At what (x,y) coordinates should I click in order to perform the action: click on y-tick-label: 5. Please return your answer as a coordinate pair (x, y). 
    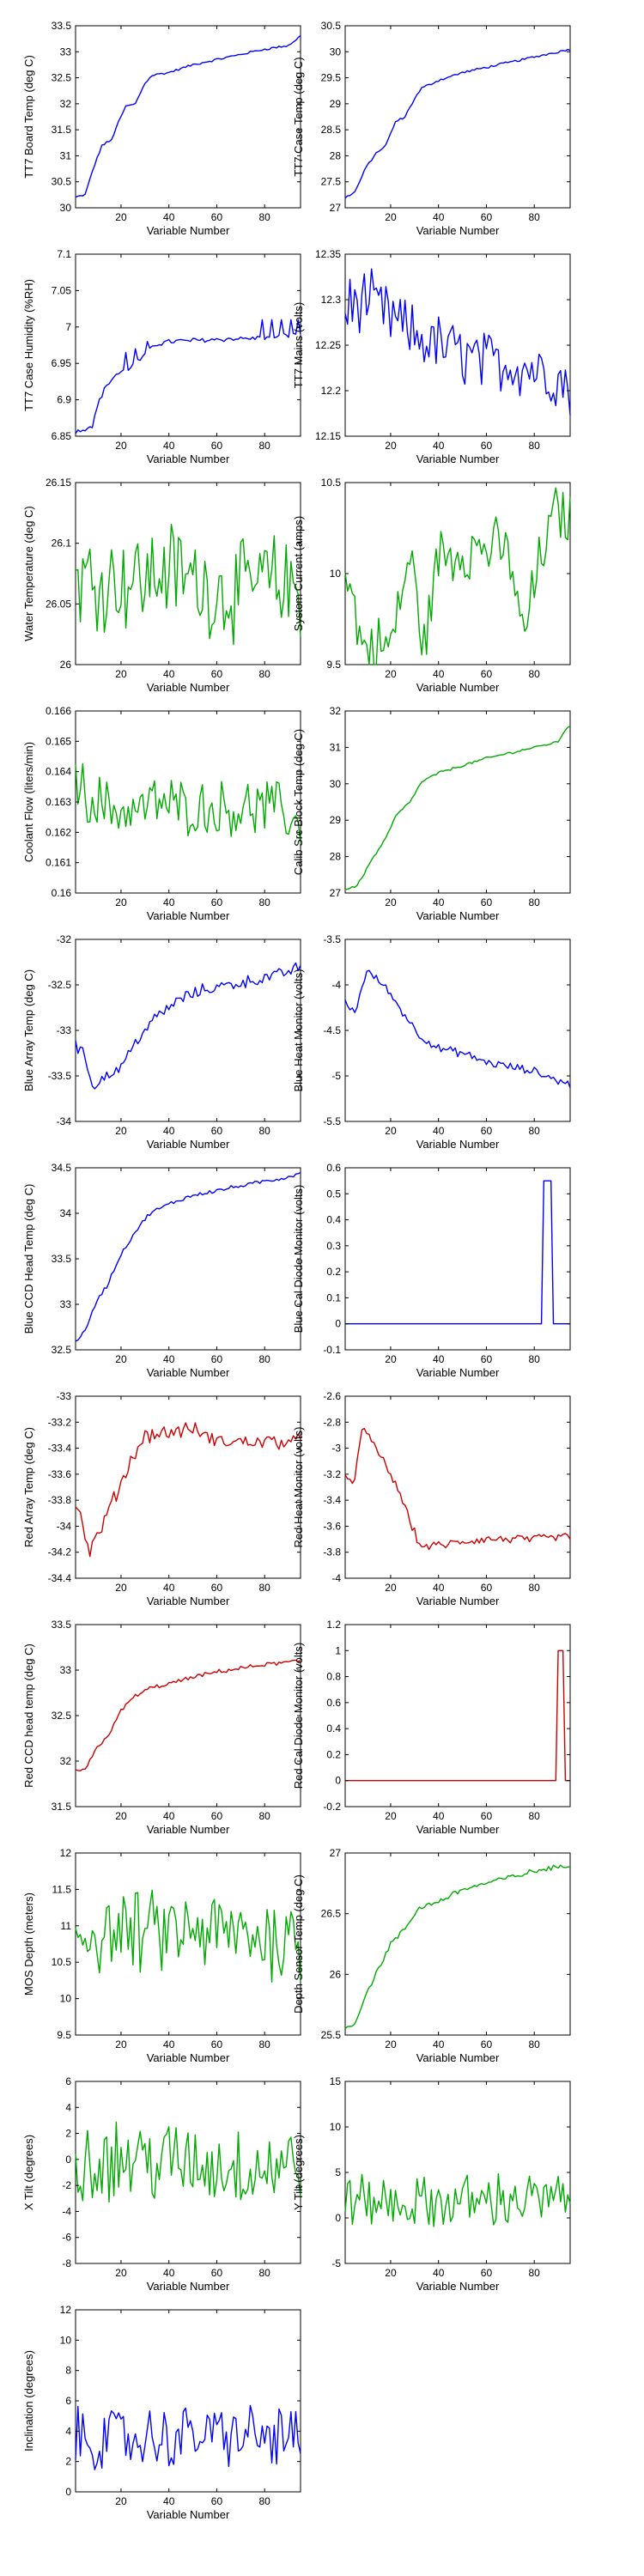
    Looking at the image, I should click on (338, 2172).